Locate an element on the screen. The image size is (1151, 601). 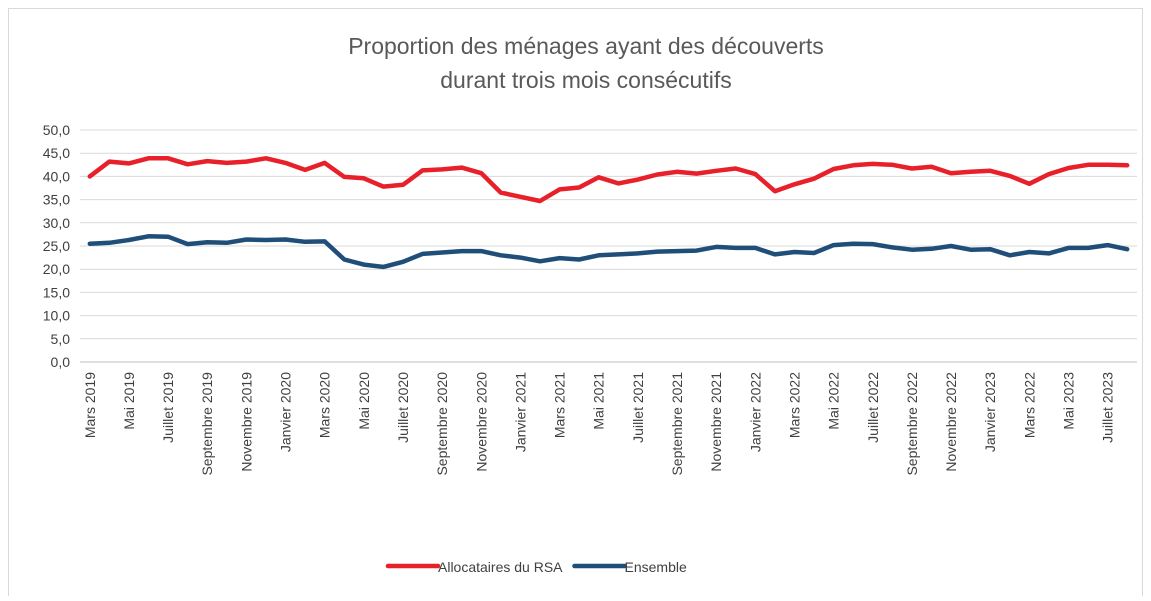
y-tick-label: 35,0 is located at coordinates (56, 200).